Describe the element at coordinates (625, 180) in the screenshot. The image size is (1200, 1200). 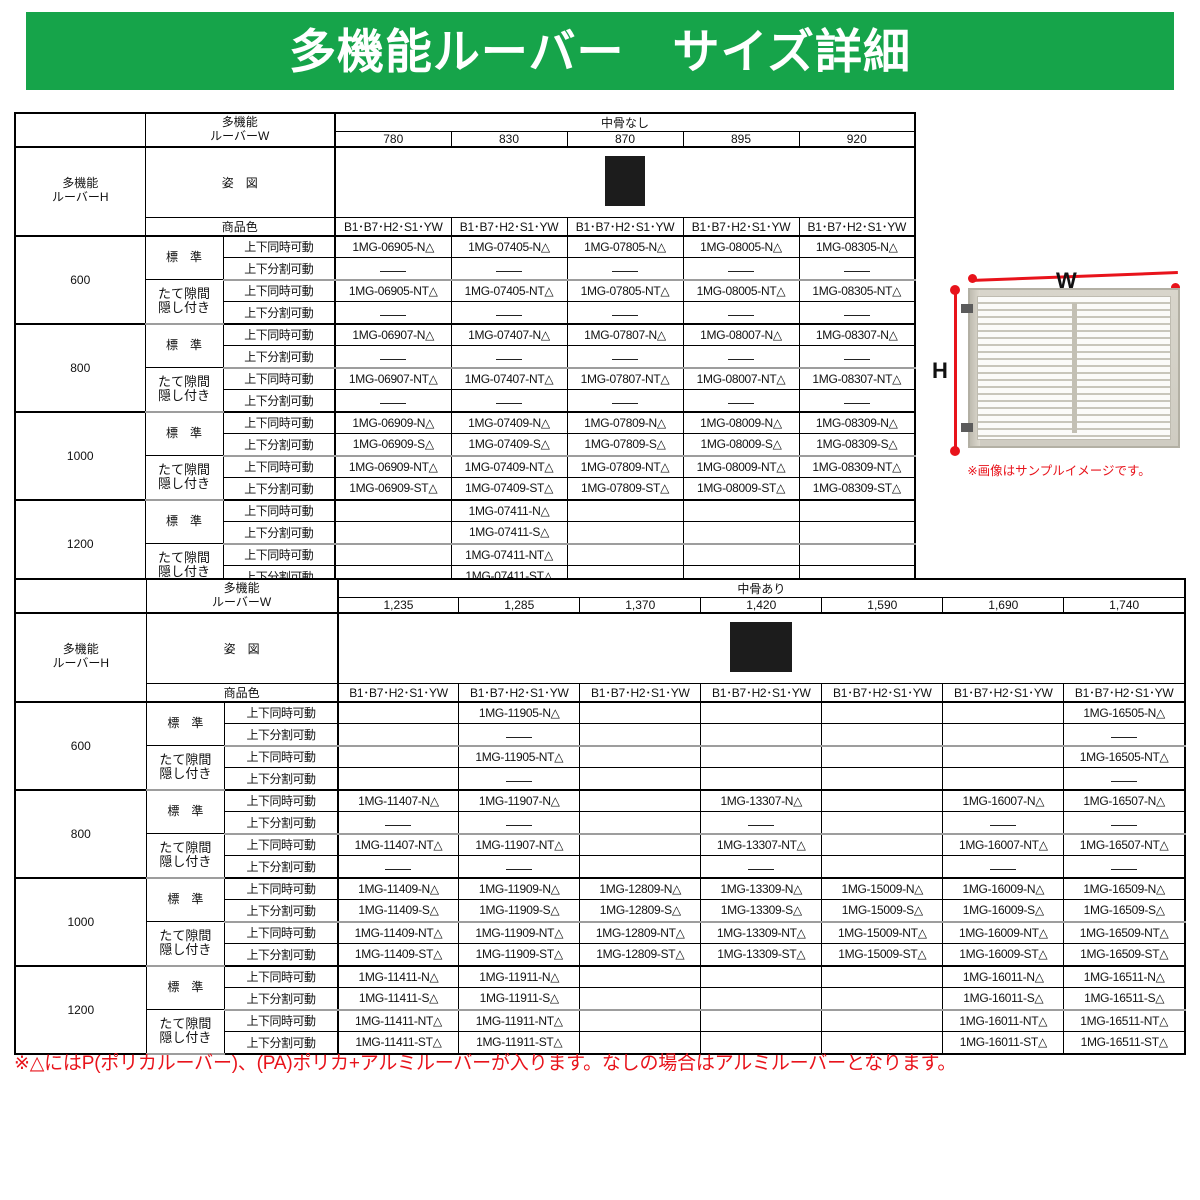
I see `louver-diagram-no-mullion-icon` at that location.